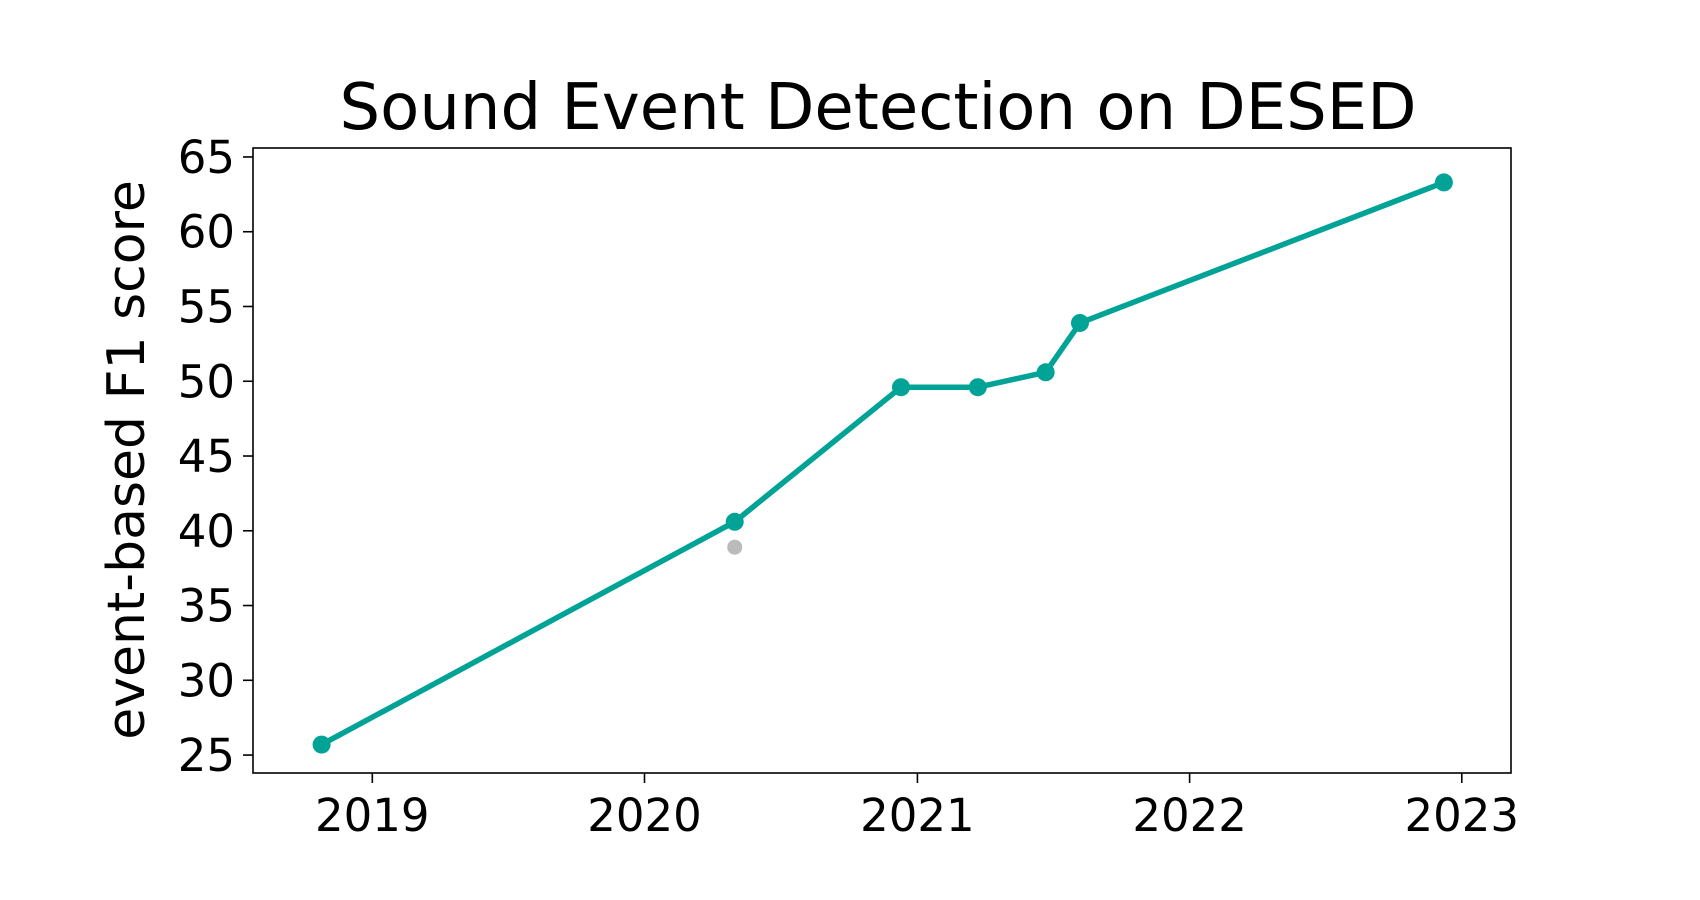 The image size is (1700, 900). I want to click on x-tick-label: 2021, so click(917, 815).